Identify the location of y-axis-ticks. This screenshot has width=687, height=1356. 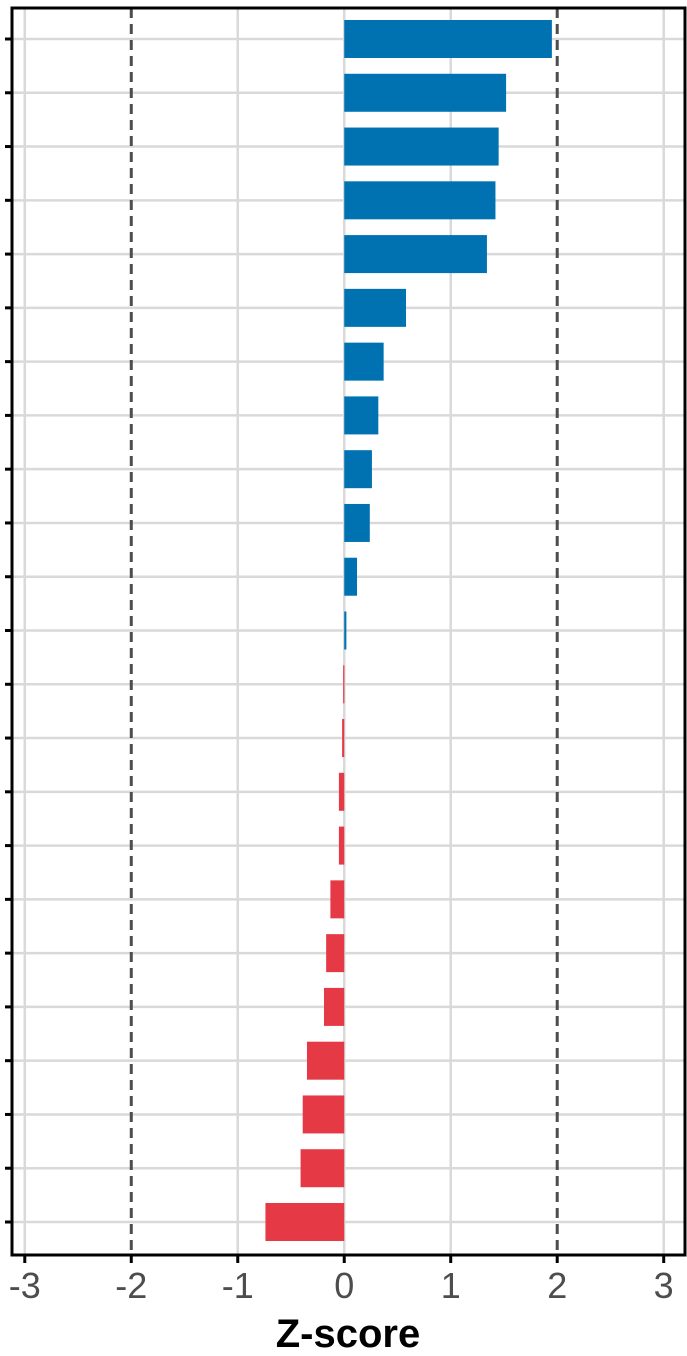
(8, 630).